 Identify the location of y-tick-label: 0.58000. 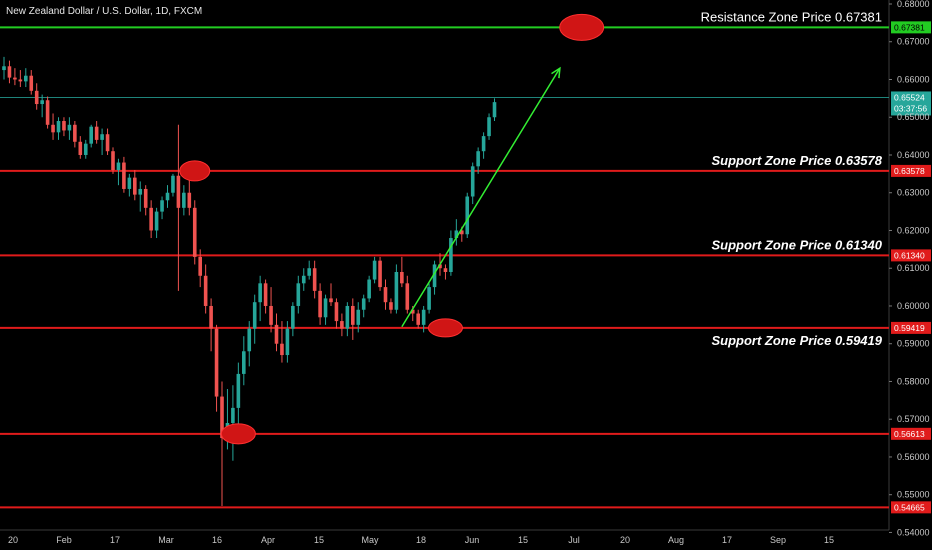
(913, 381).